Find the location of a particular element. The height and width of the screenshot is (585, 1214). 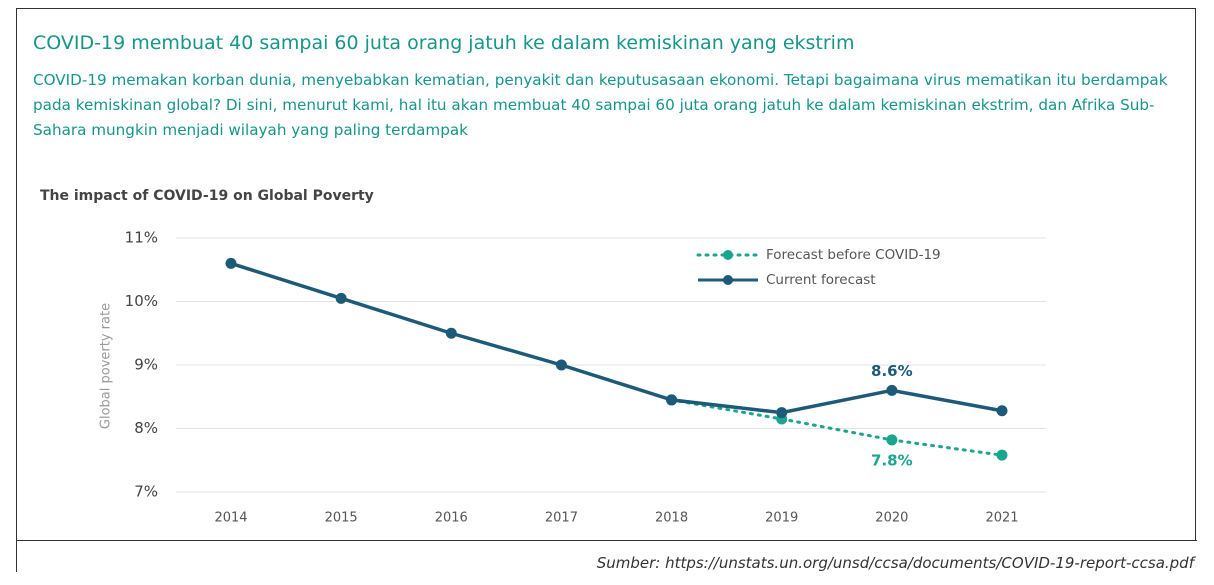

data-label: 8.6% is located at coordinates (892, 371).